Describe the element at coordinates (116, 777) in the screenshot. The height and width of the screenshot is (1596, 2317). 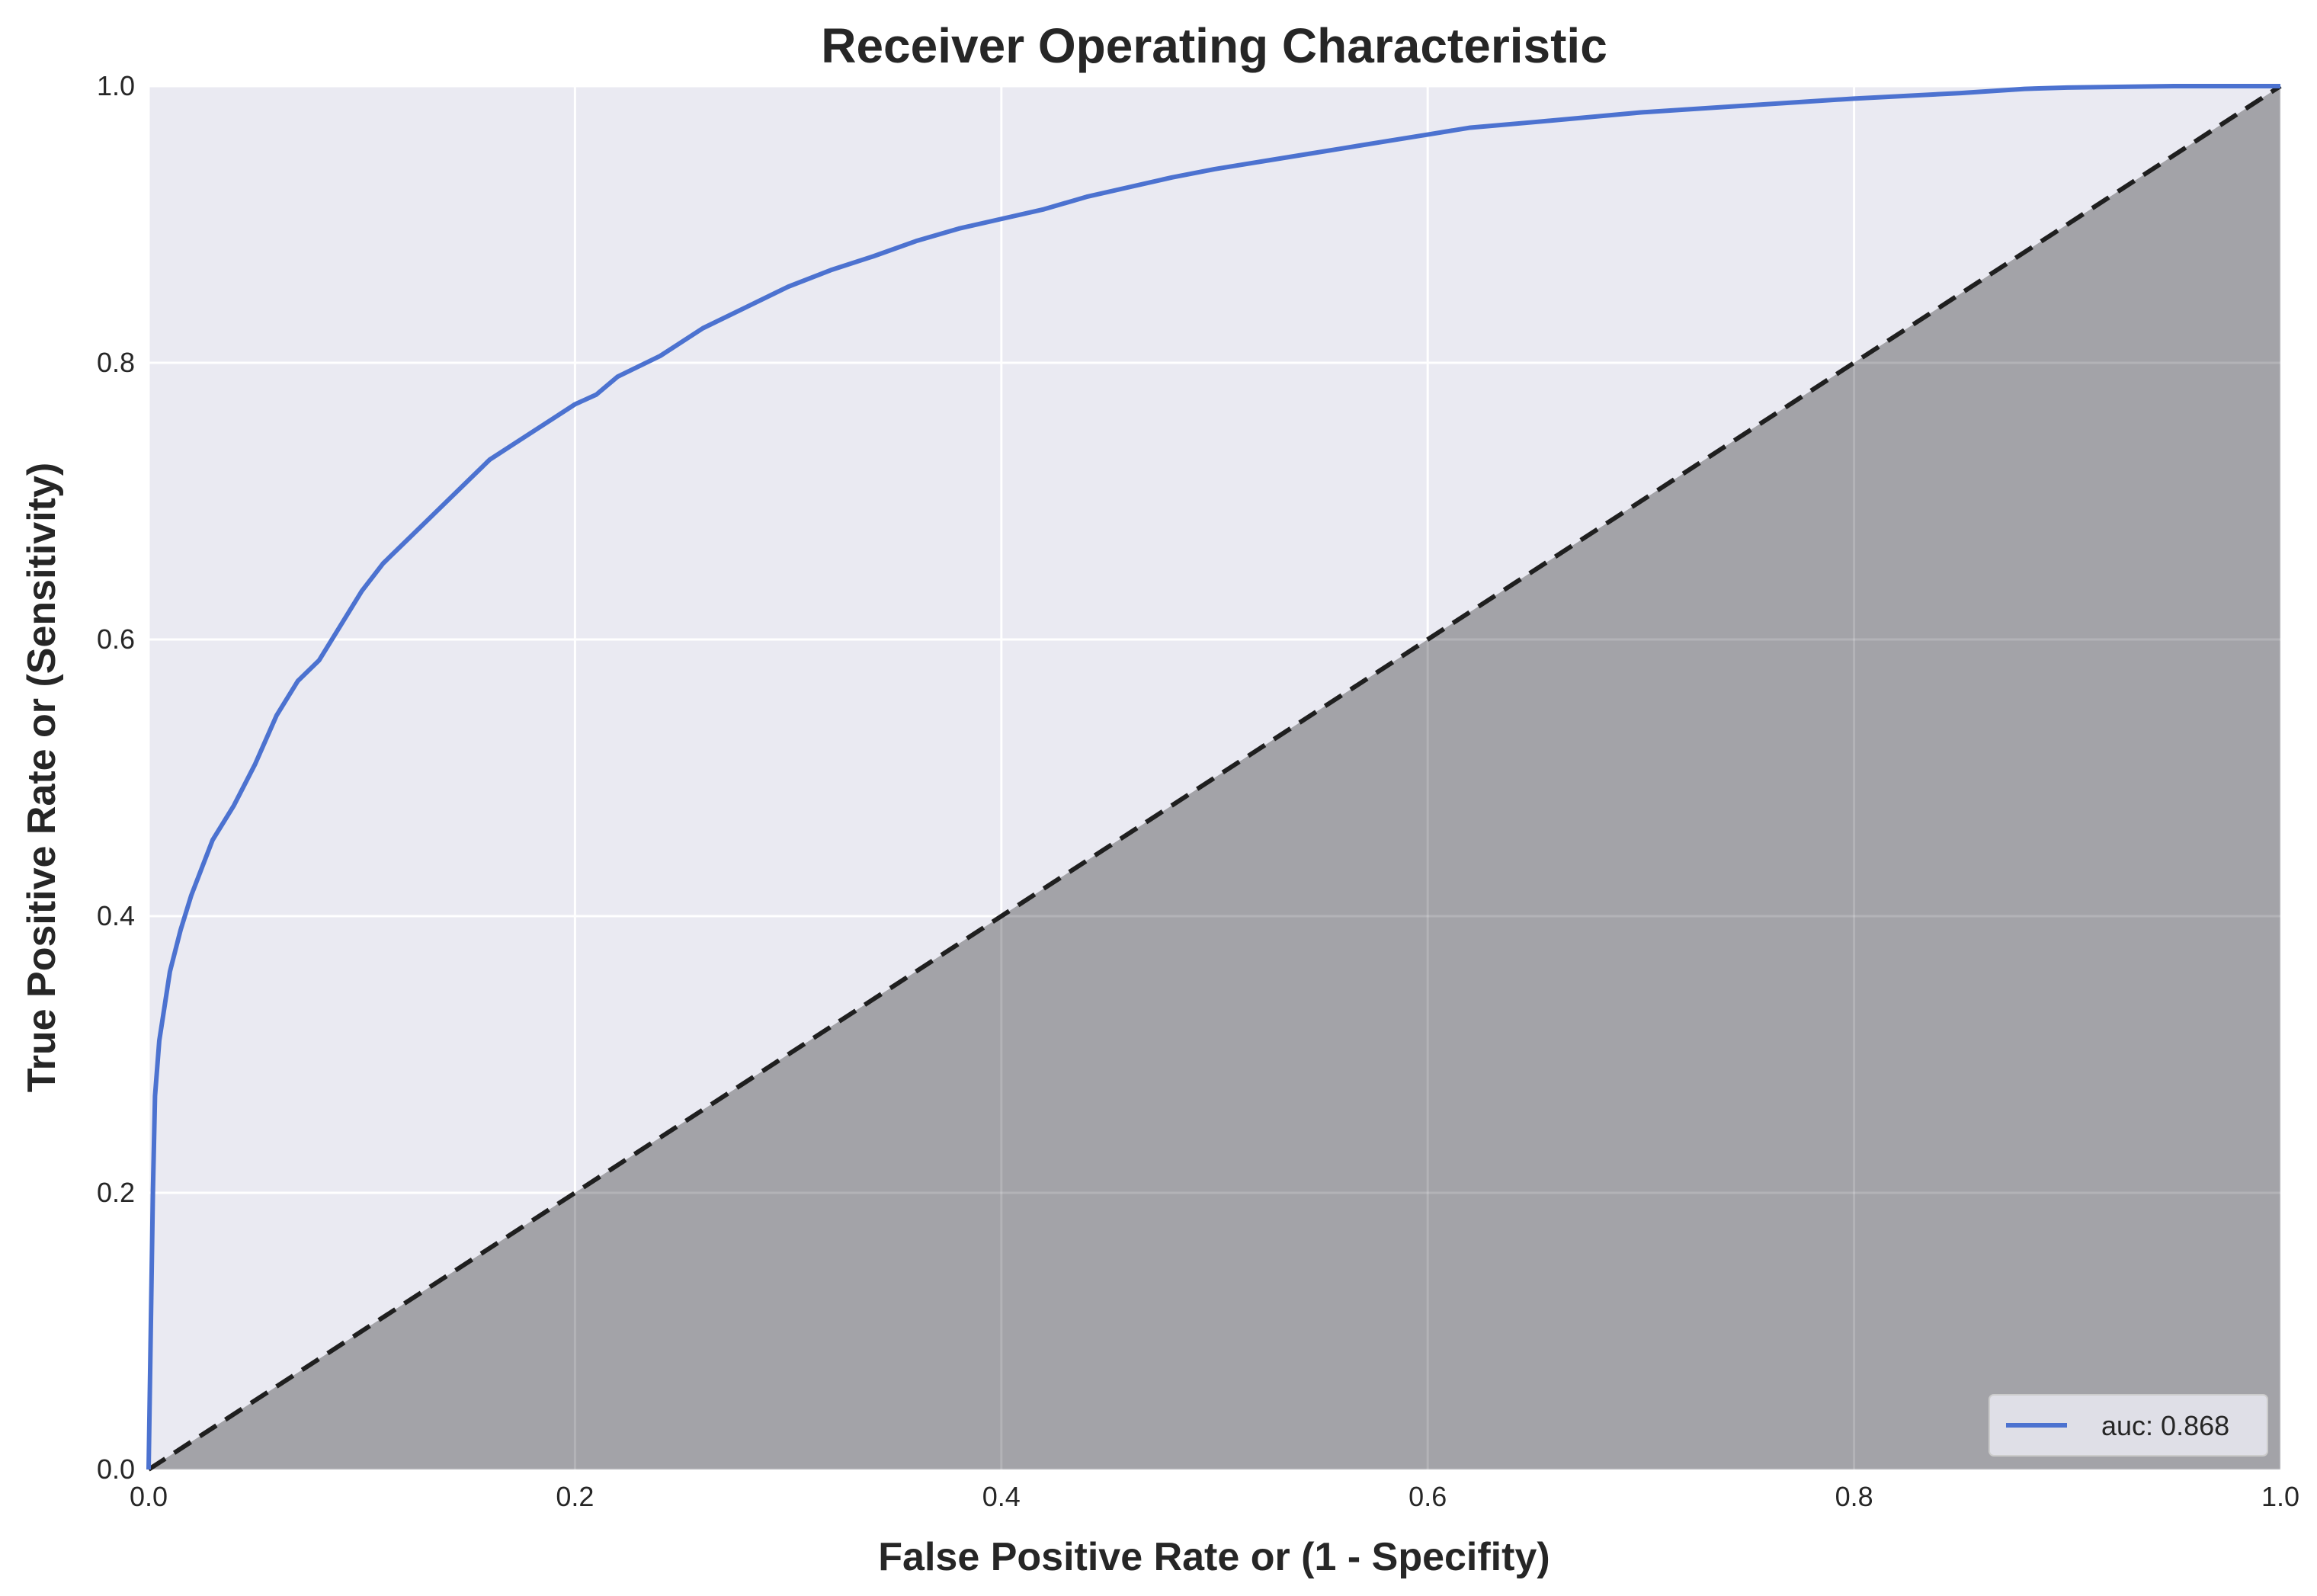
I see `y-axis-ticks: 0.0 0.2 0.4 0.6 0.8 1.0` at that location.